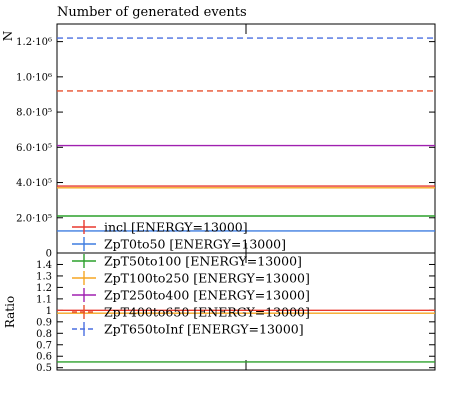 The height and width of the screenshot is (406, 450). Describe the element at coordinates (195, 244) in the screenshot. I see `legend-entry: ZpT0to50 [ENERGY=13000]` at that location.